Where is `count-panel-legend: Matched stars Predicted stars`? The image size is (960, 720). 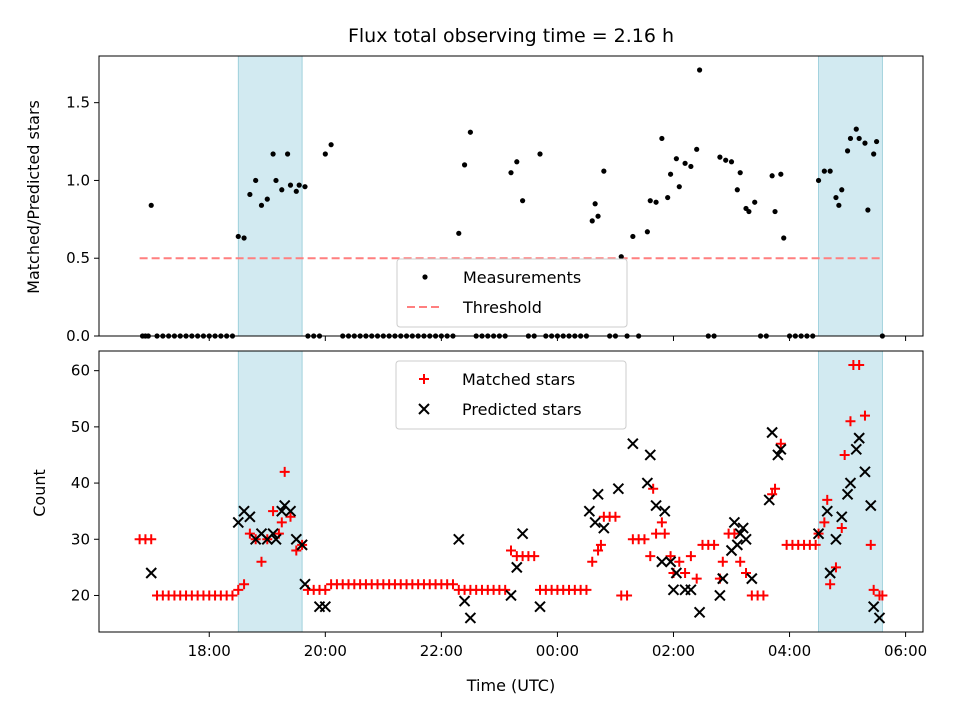 count-panel-legend: Matched stars Predicted stars is located at coordinates (511, 395).